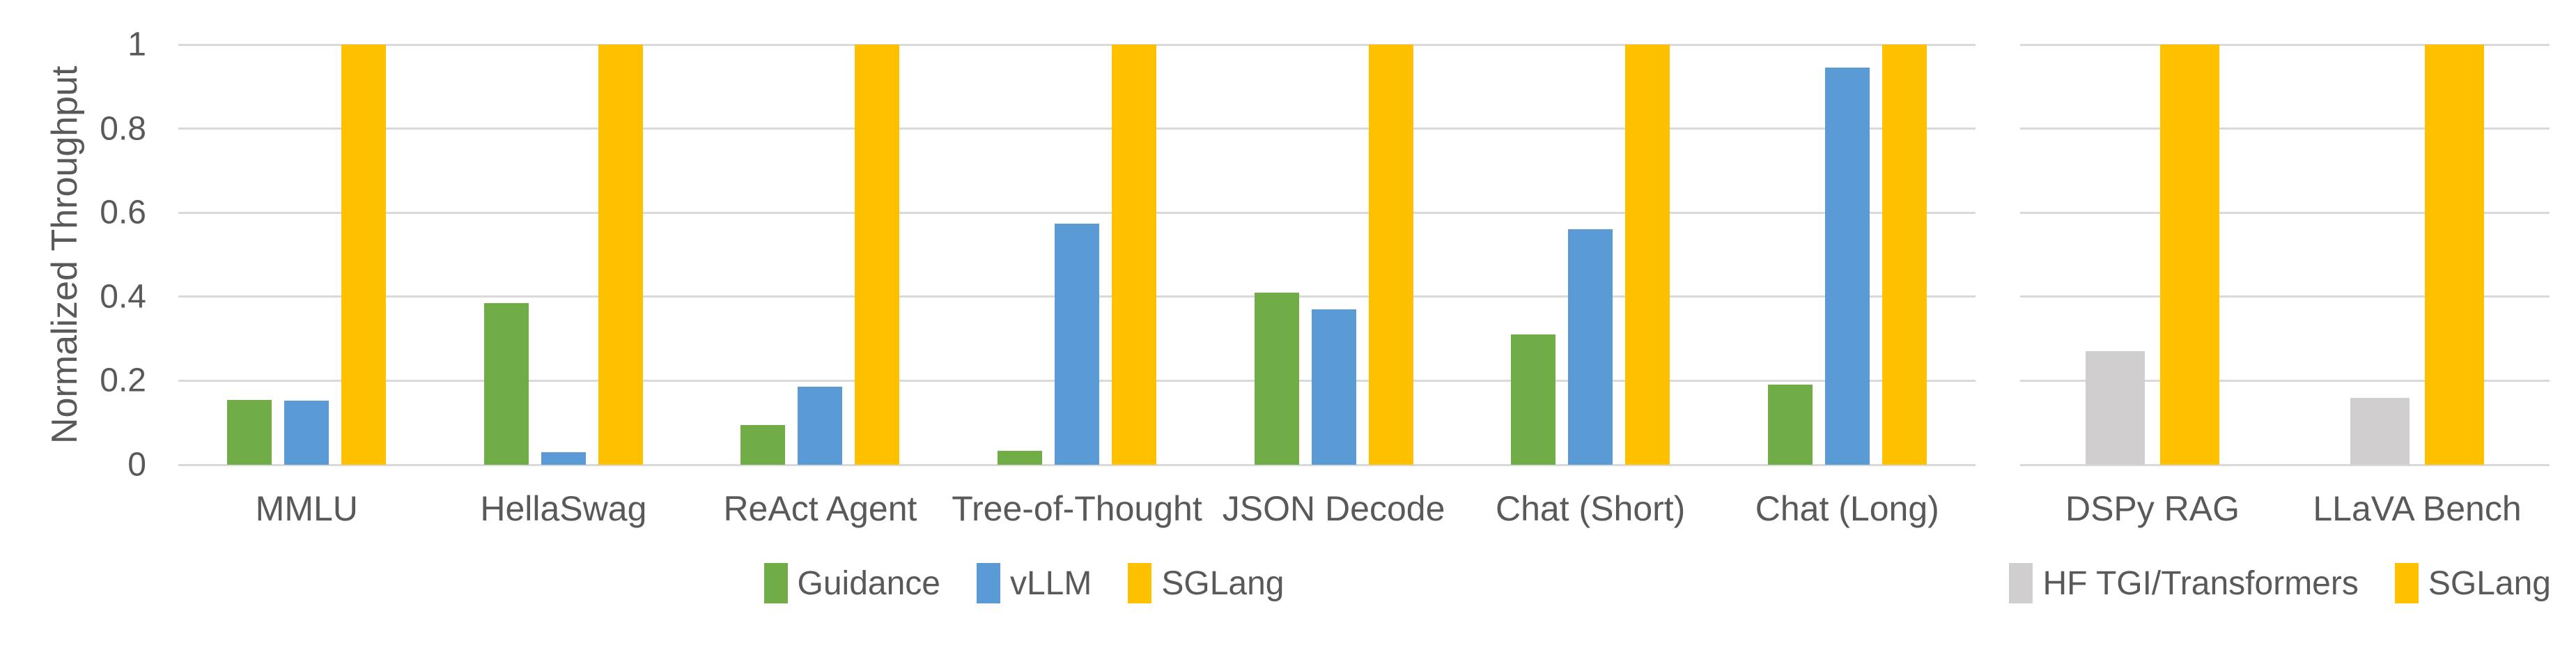 The height and width of the screenshot is (648, 2576). I want to click on y-tick-label: 1, so click(136, 44).